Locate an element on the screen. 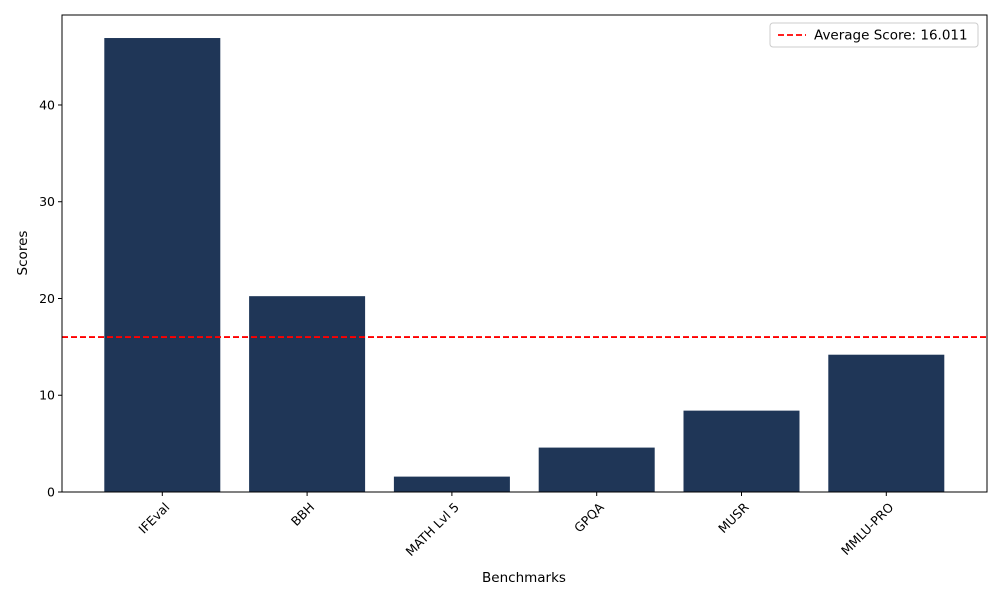 The width and height of the screenshot is (1000, 600). bar-gpqa is located at coordinates (596, 469).